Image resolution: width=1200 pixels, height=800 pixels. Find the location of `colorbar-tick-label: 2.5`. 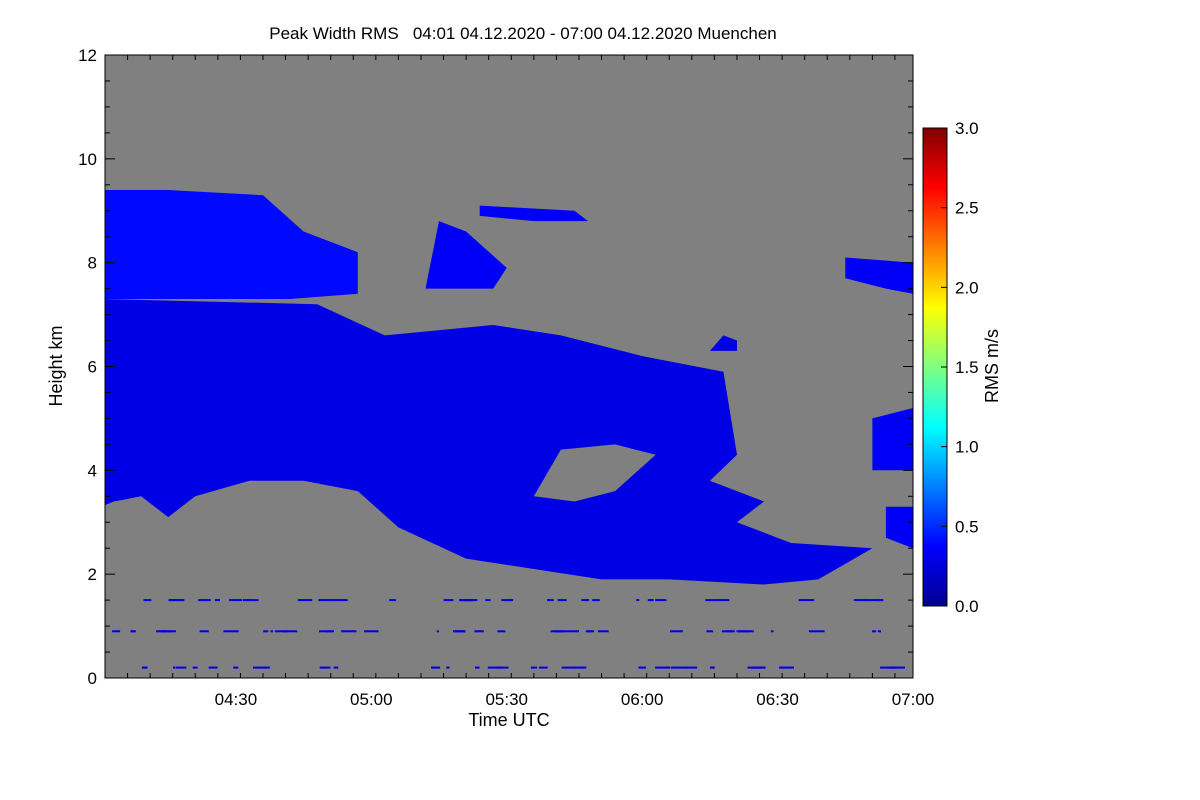

colorbar-tick-label: 2.5 is located at coordinates (967, 208).